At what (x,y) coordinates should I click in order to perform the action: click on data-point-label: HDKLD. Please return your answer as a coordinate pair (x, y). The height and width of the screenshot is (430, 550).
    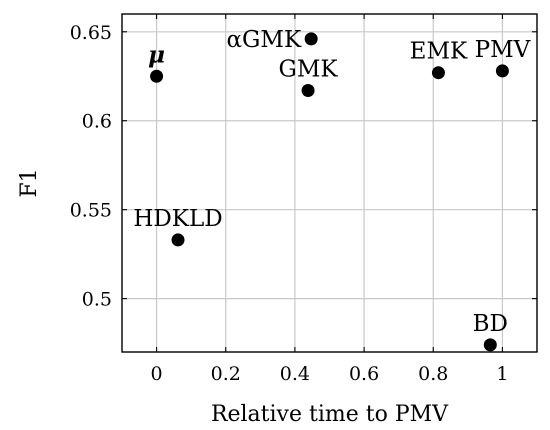
    Looking at the image, I should click on (177, 219).